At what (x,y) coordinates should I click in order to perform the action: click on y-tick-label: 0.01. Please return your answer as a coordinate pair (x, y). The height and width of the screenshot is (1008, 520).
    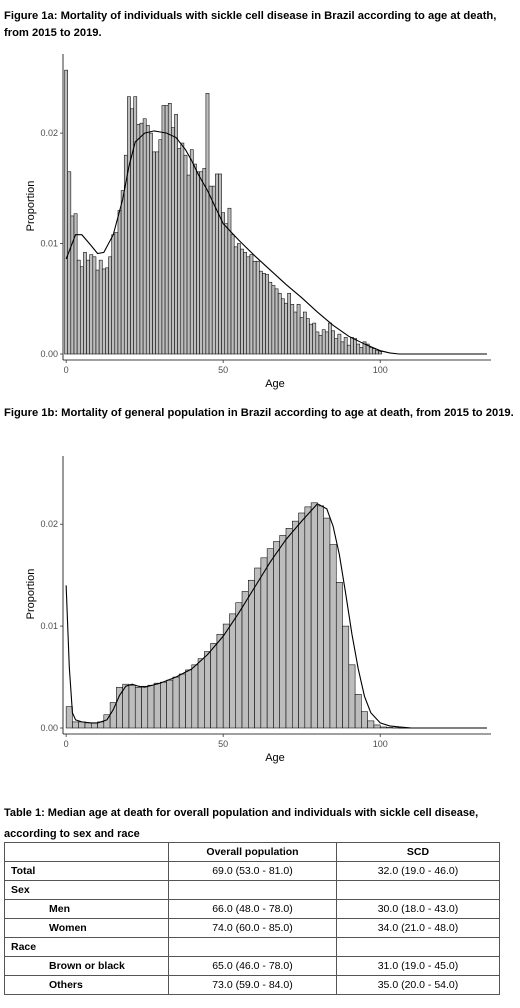
    Looking at the image, I should click on (49, 626).